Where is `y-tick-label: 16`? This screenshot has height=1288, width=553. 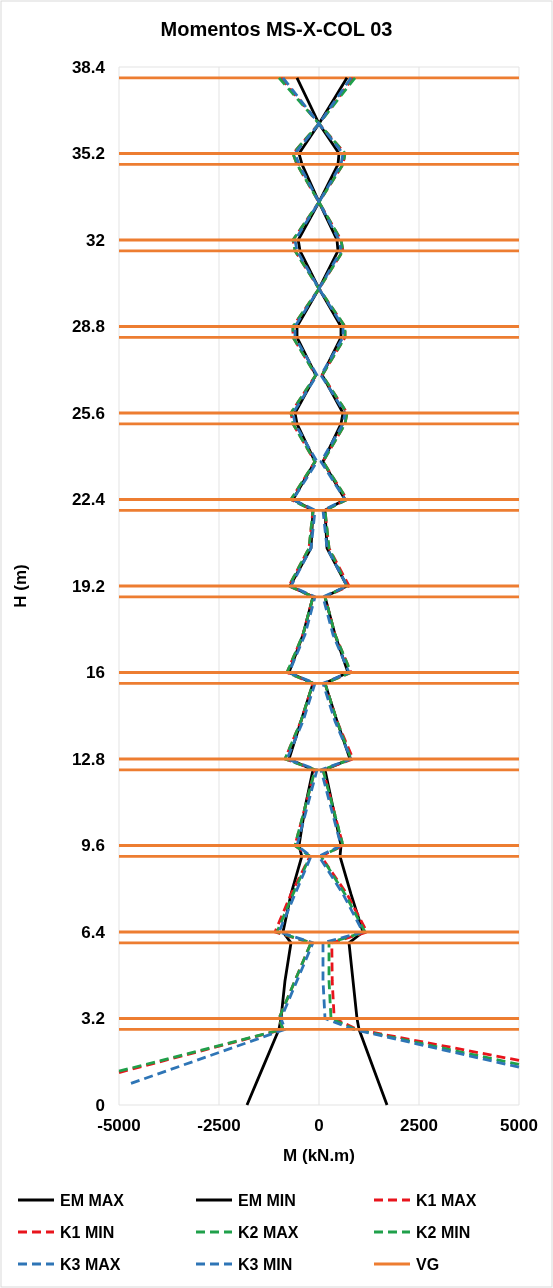 y-tick-label: 16 is located at coordinates (95, 673).